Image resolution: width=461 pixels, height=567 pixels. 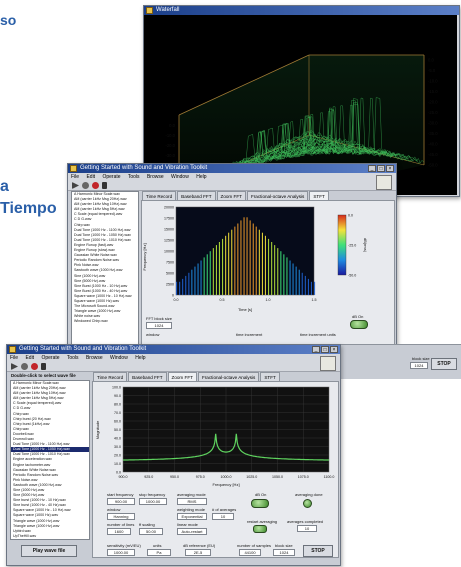 I want to click on zoom-fft-y-tick: 100.0, so click(x=116, y=388).